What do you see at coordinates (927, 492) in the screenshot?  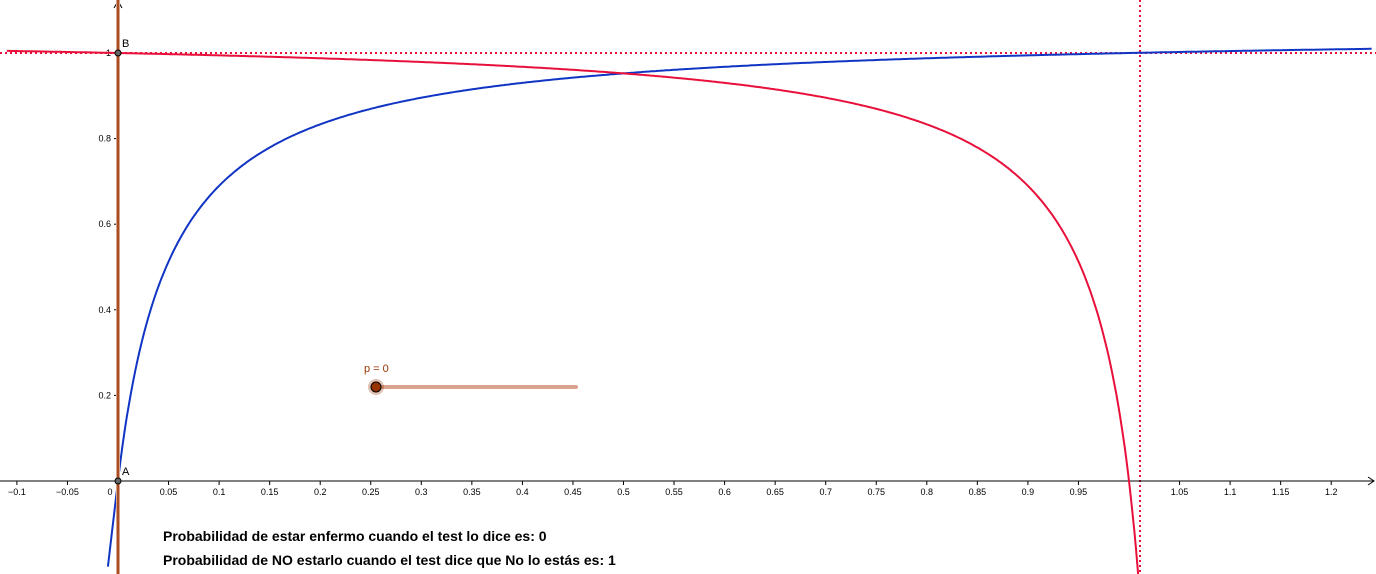 I see `x-tick-label: 0.8` at bounding box center [927, 492].